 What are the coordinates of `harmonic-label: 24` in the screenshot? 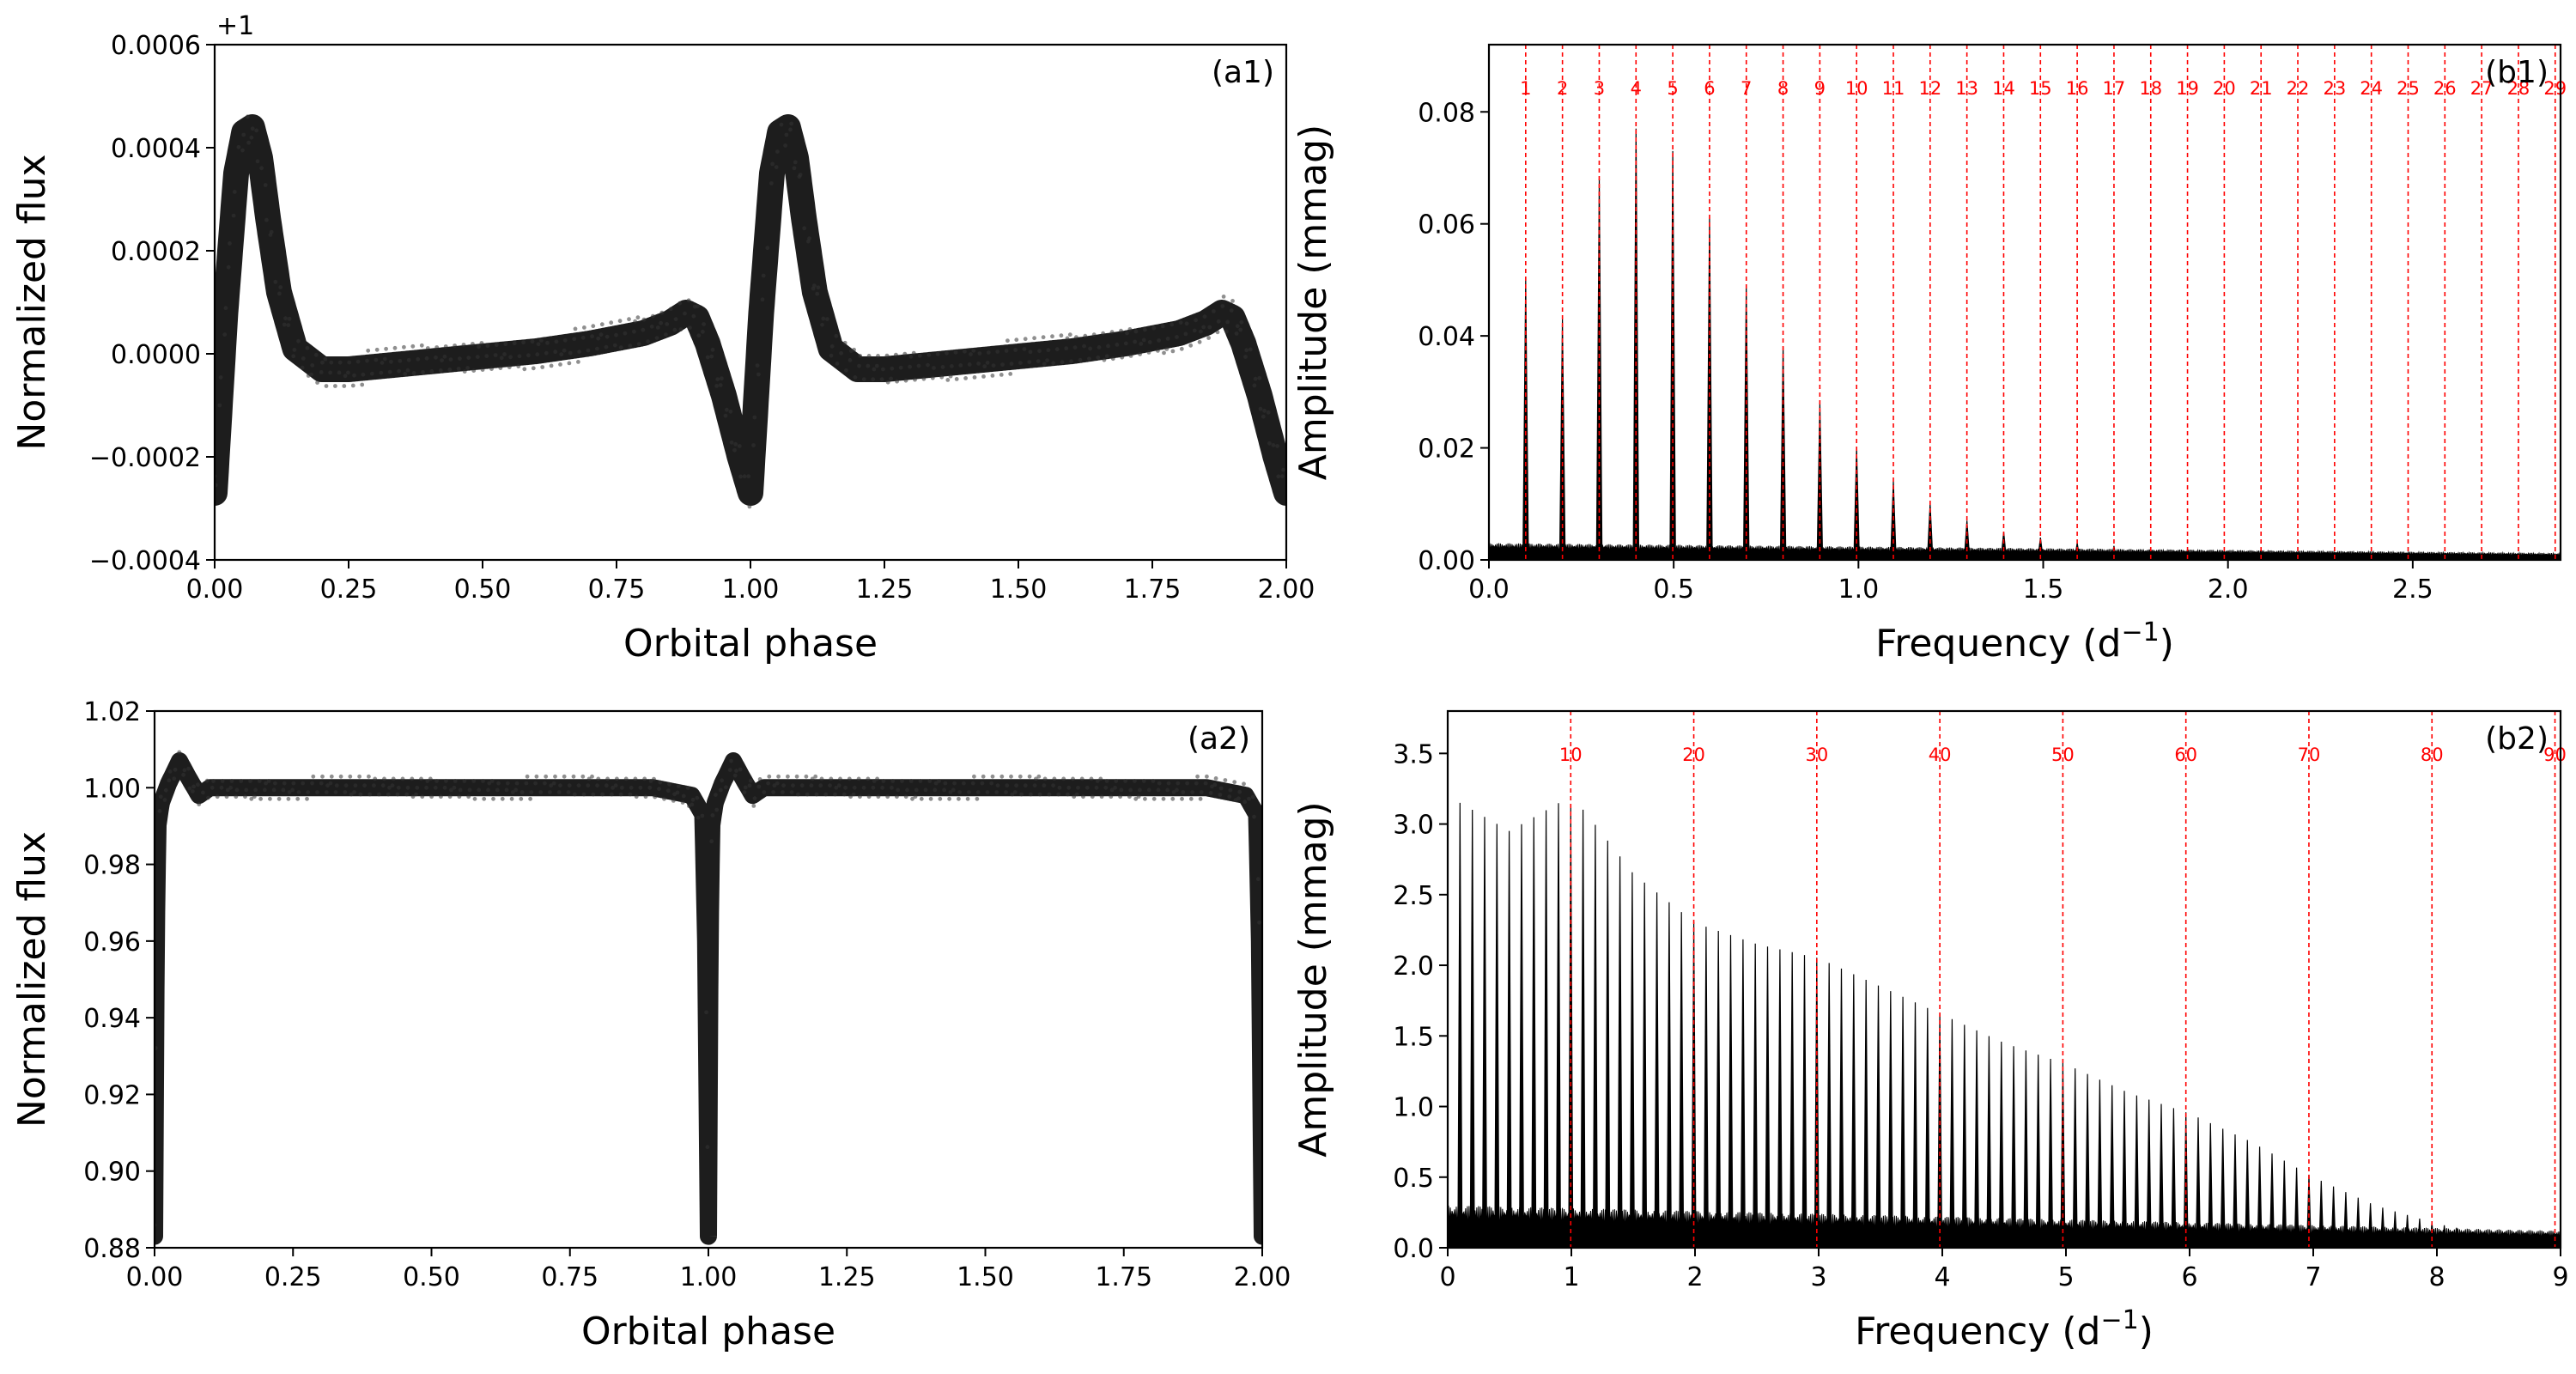 It's located at (2371, 88).